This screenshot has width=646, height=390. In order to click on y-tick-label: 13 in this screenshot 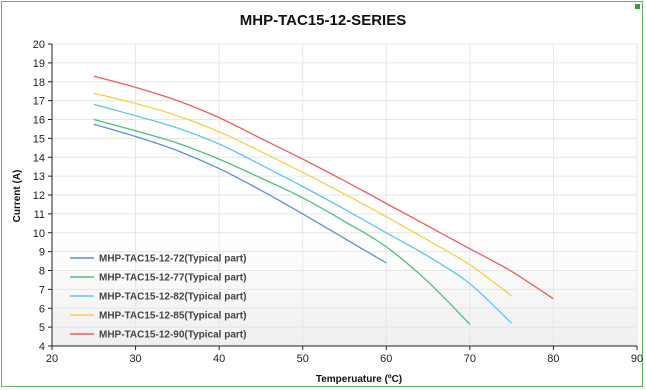, I will do `click(39, 177)`.